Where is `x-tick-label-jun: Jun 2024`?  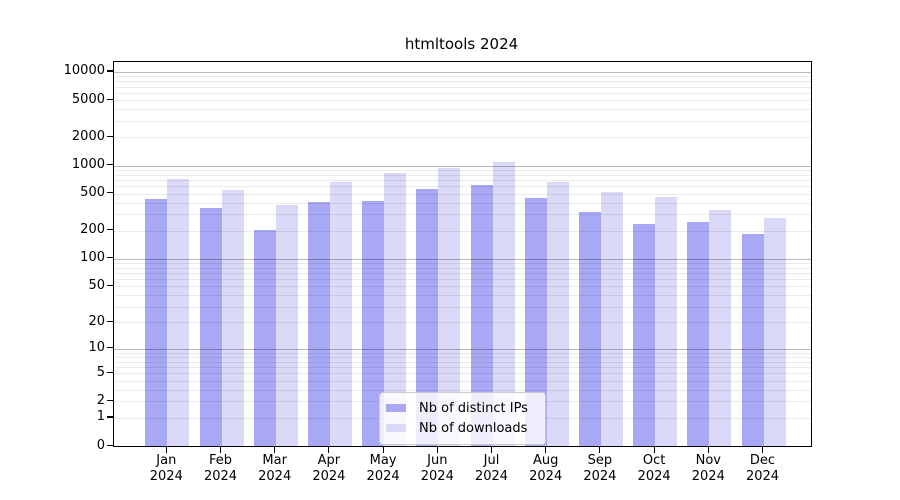
x-tick-label-jun: Jun 2024 is located at coordinates (437, 468).